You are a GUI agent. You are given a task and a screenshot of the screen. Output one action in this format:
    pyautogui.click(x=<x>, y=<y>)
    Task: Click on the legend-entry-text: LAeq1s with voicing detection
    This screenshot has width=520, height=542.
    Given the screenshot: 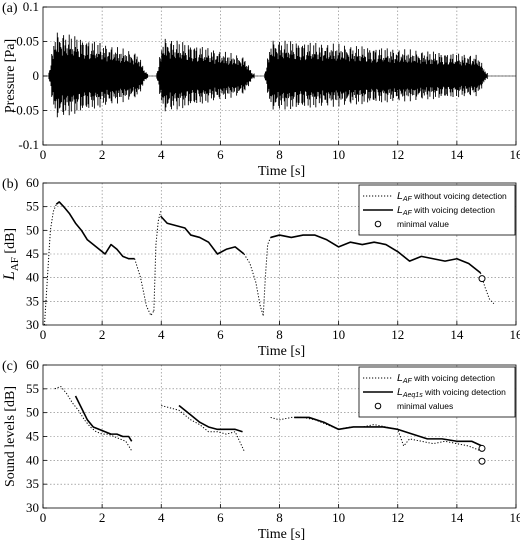 What is the action you would take?
    pyautogui.click(x=451, y=392)
    